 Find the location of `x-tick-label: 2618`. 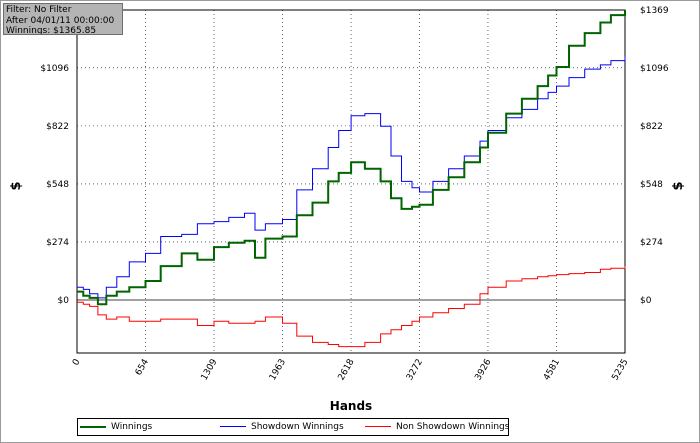

x-tick-label: 2618 is located at coordinates (347, 369).